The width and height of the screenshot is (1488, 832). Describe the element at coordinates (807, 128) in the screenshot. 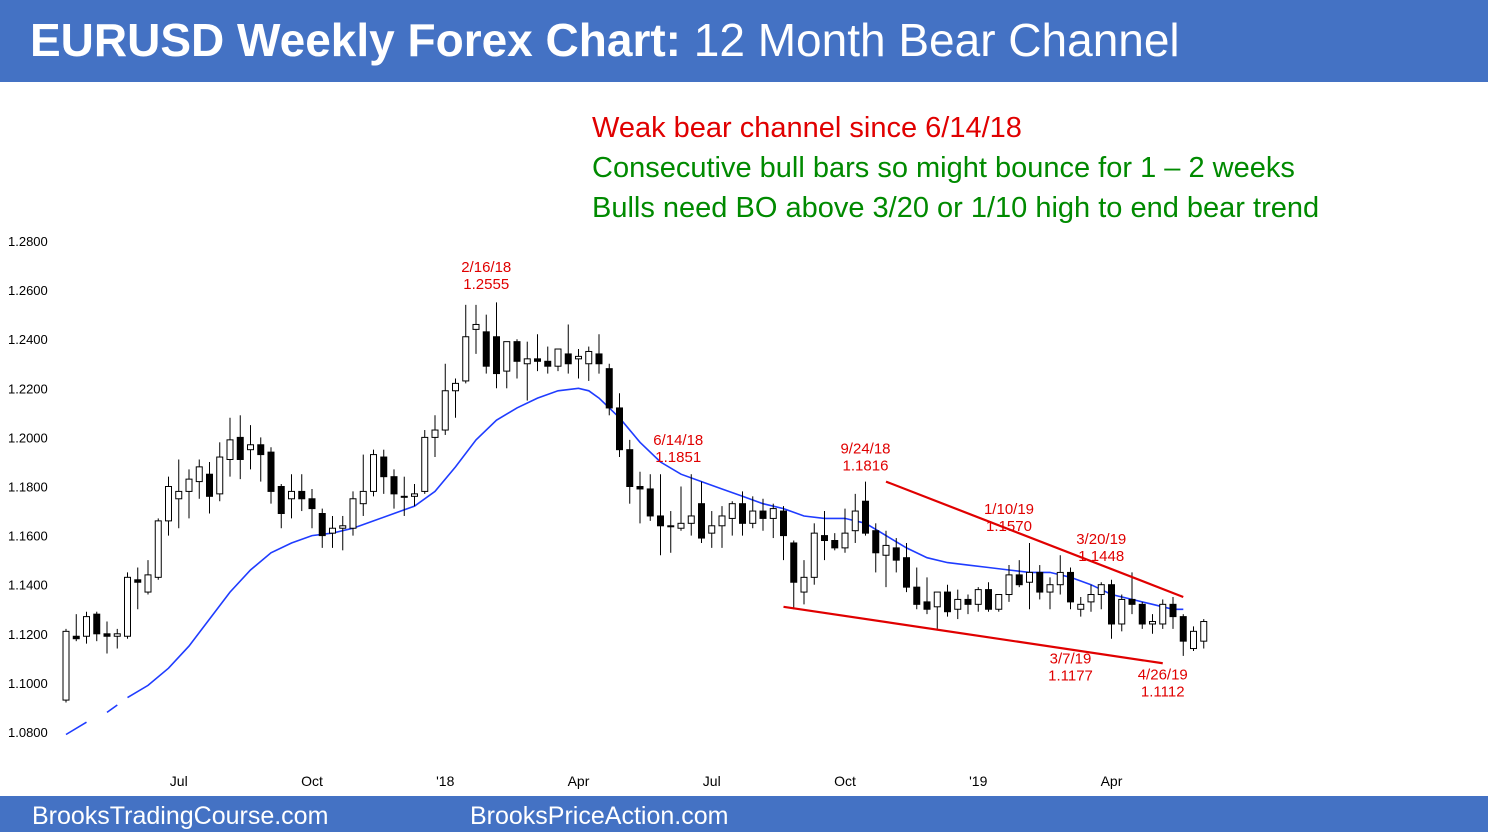

I see `note-line-1: Weak bear channel since 6/14/18` at that location.